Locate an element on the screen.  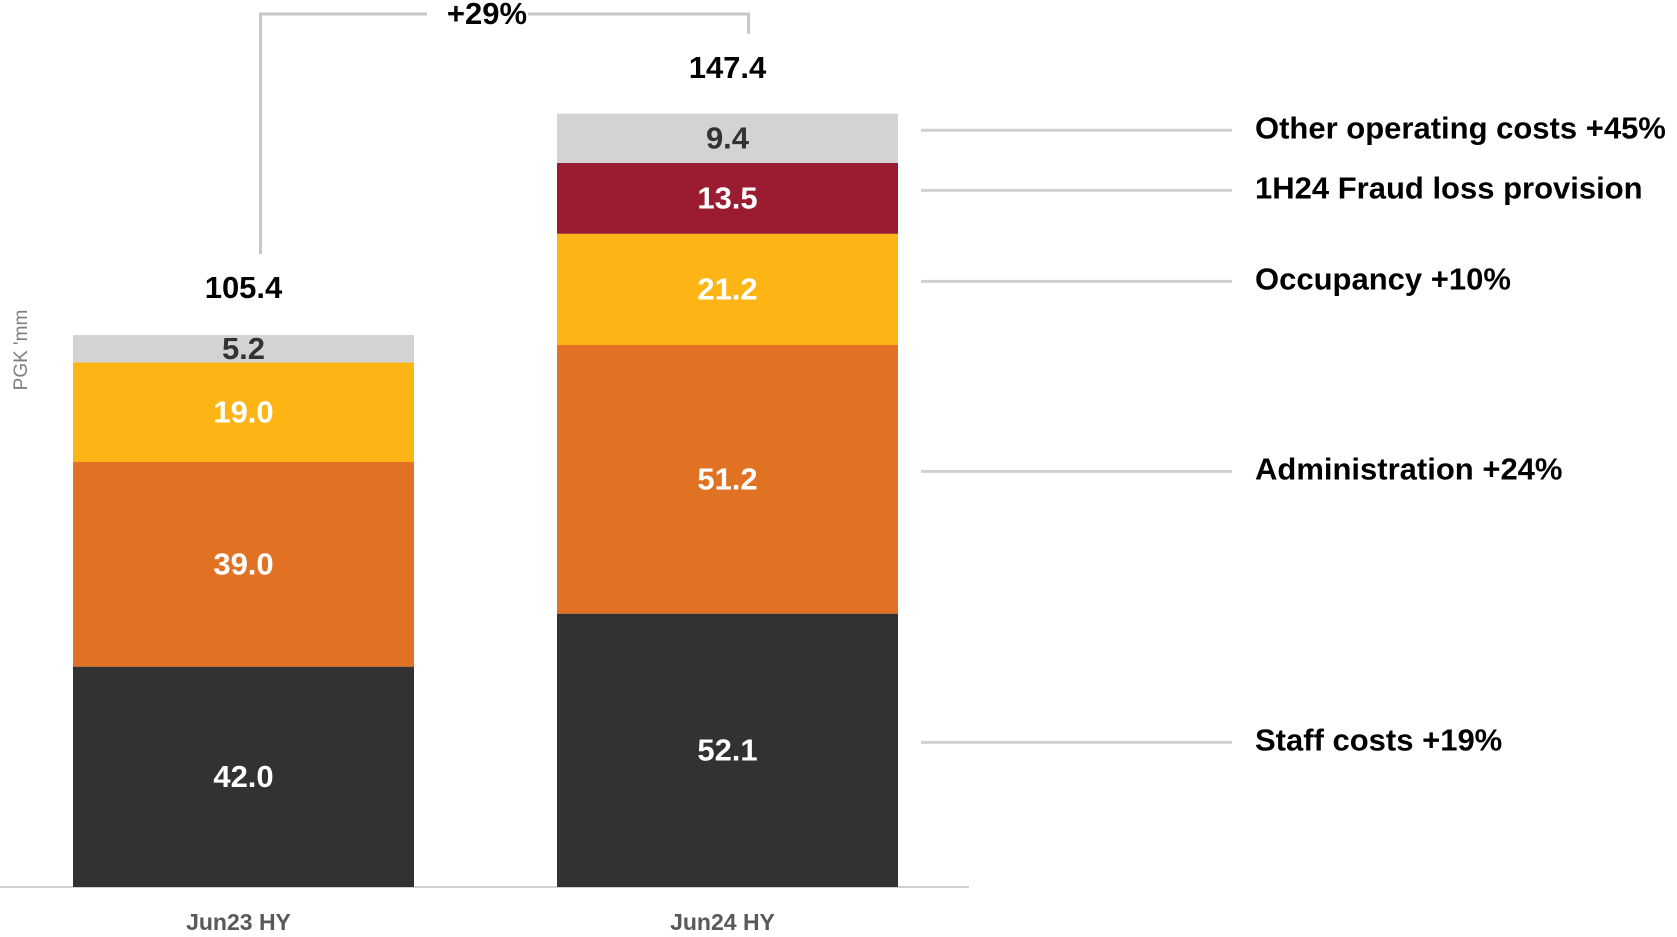
value-label: 9.4 is located at coordinates (728, 137).